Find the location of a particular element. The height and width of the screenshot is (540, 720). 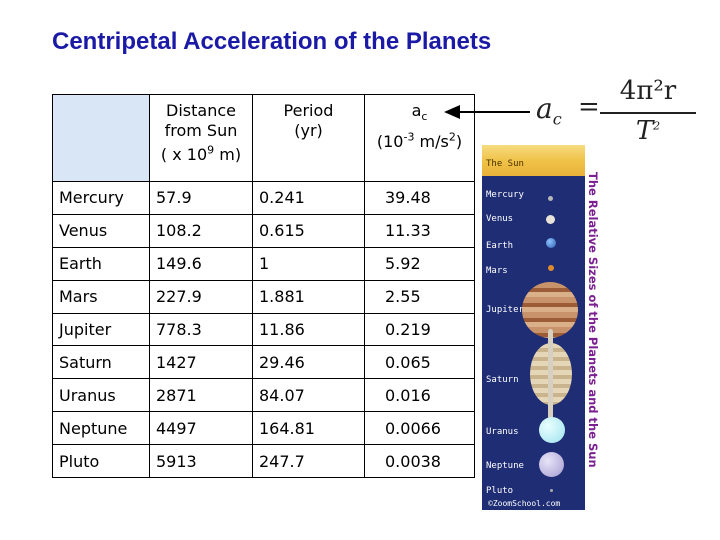

acceleration-cell: 11.33 is located at coordinates (419, 230).